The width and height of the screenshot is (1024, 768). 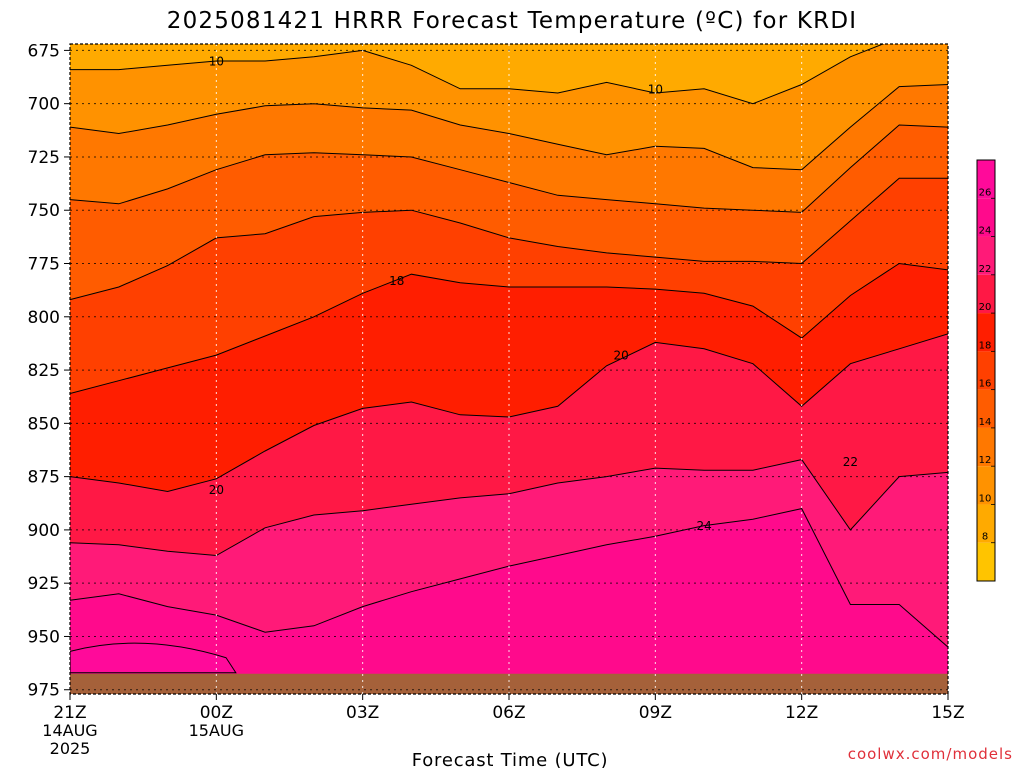 I want to click on x-tick-label: 2025, so click(x=70, y=748).